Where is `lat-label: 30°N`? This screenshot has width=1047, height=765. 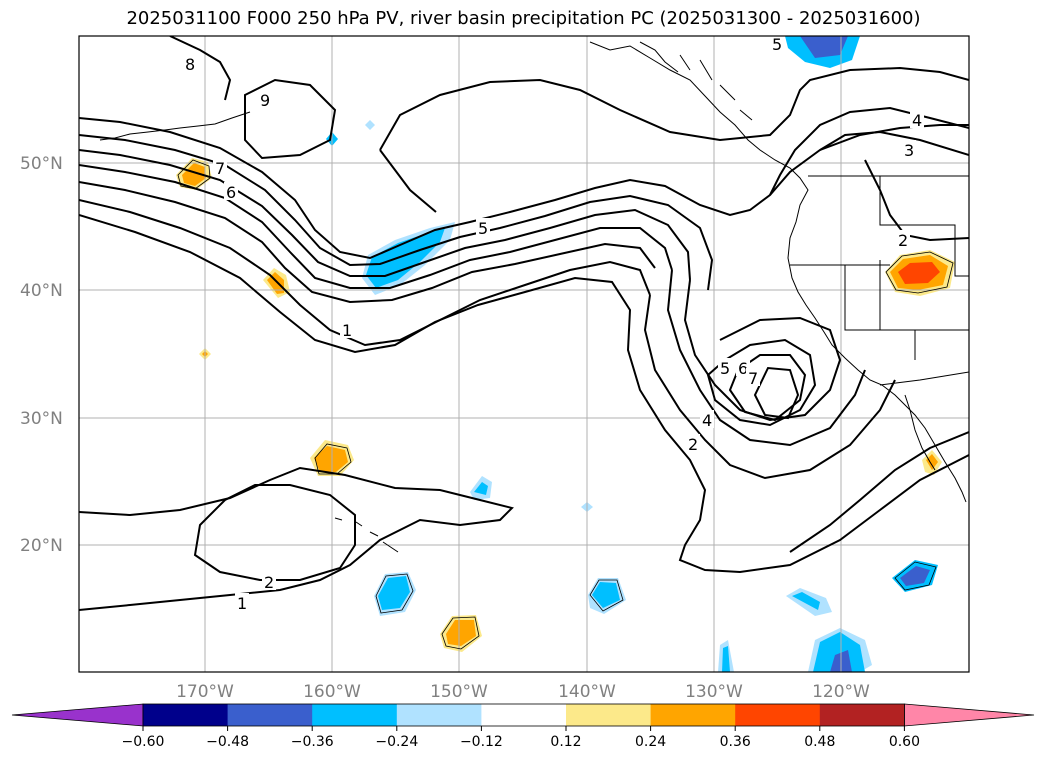 lat-label: 30°N is located at coordinates (41, 419).